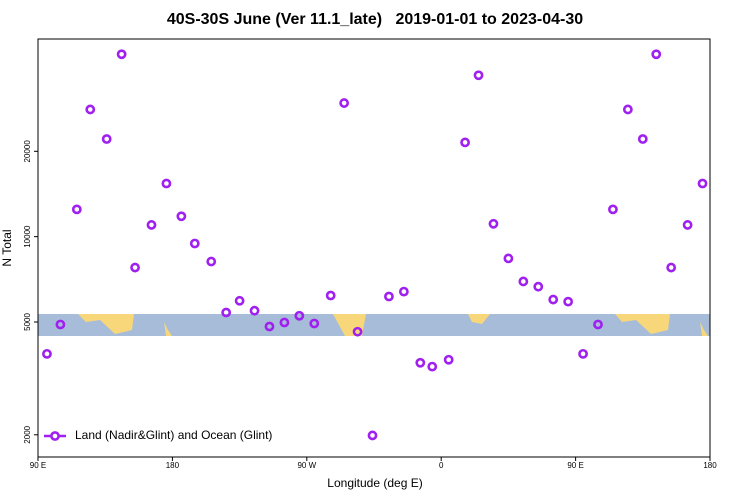 The height and width of the screenshot is (500, 750). I want to click on legend-label: Land (Nadir&Glint) and Ocean (Glint), so click(173, 435).